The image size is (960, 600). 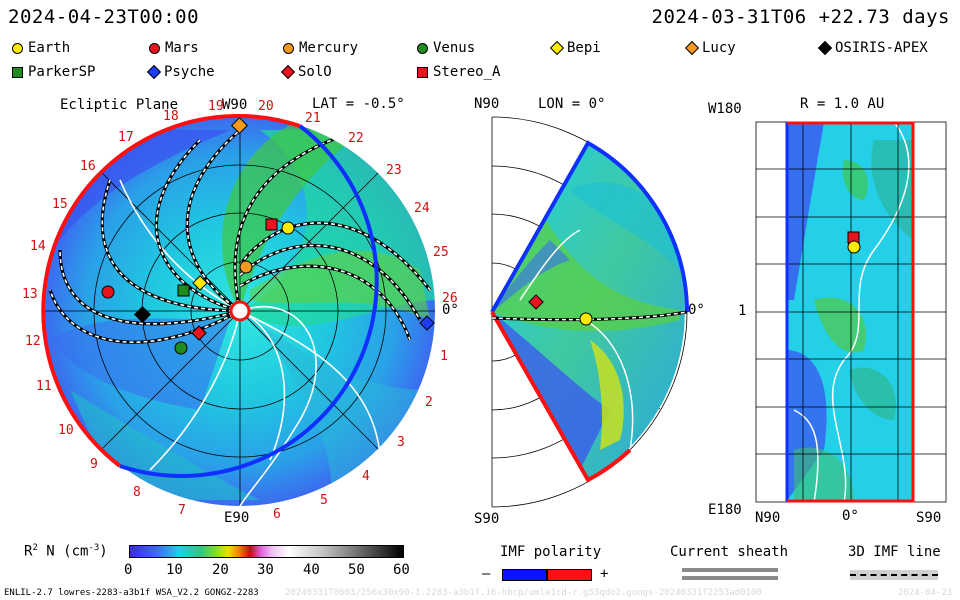 What do you see at coordinates (569, 575) in the screenshot?
I see `imf-positive-swatch` at bounding box center [569, 575].